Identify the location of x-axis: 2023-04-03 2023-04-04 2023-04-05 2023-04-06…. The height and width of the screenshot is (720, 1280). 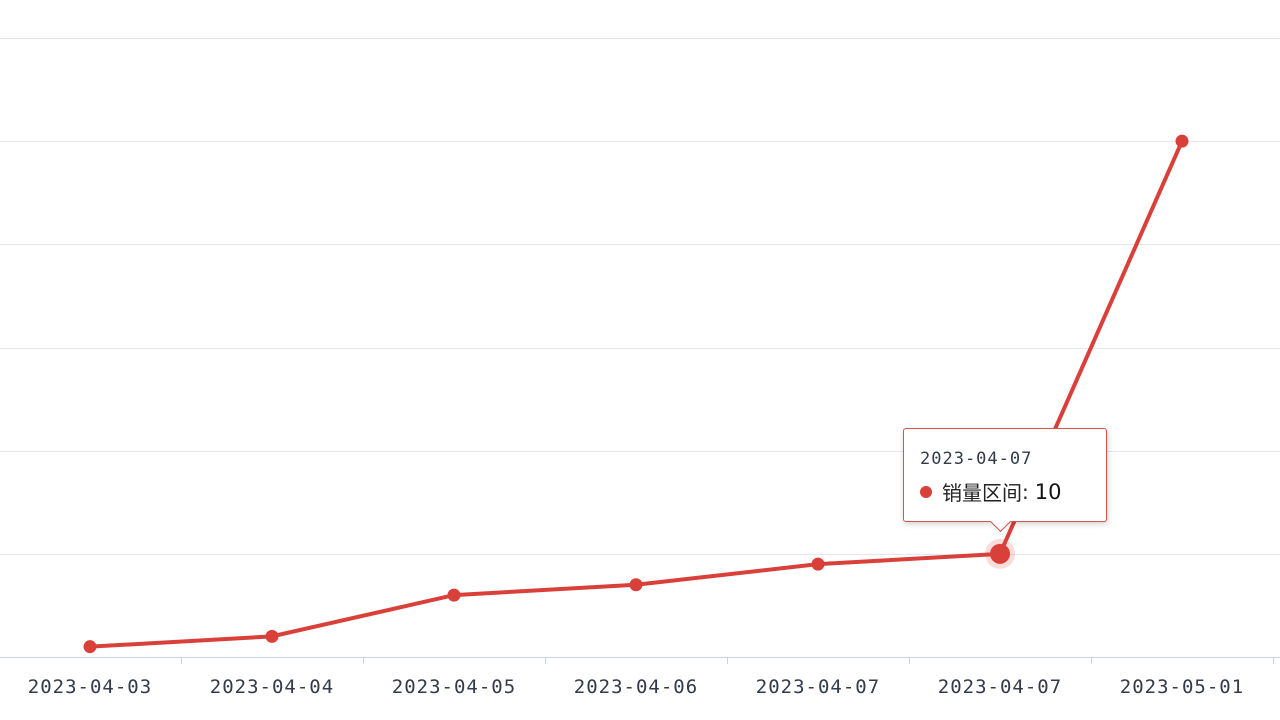
(640, 677).